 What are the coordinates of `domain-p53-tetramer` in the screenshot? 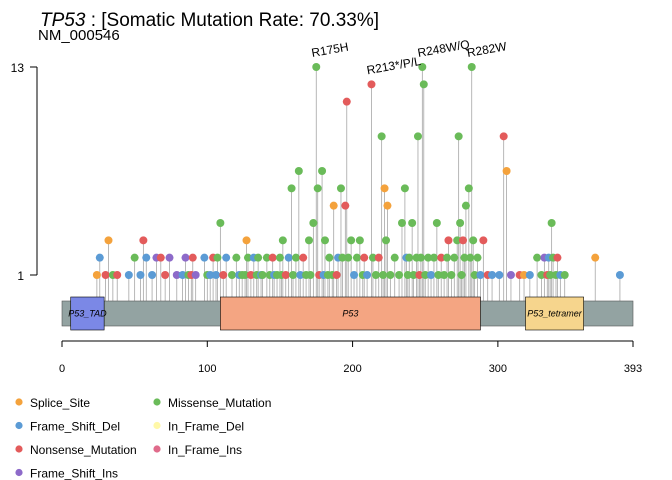 It's located at (554, 313).